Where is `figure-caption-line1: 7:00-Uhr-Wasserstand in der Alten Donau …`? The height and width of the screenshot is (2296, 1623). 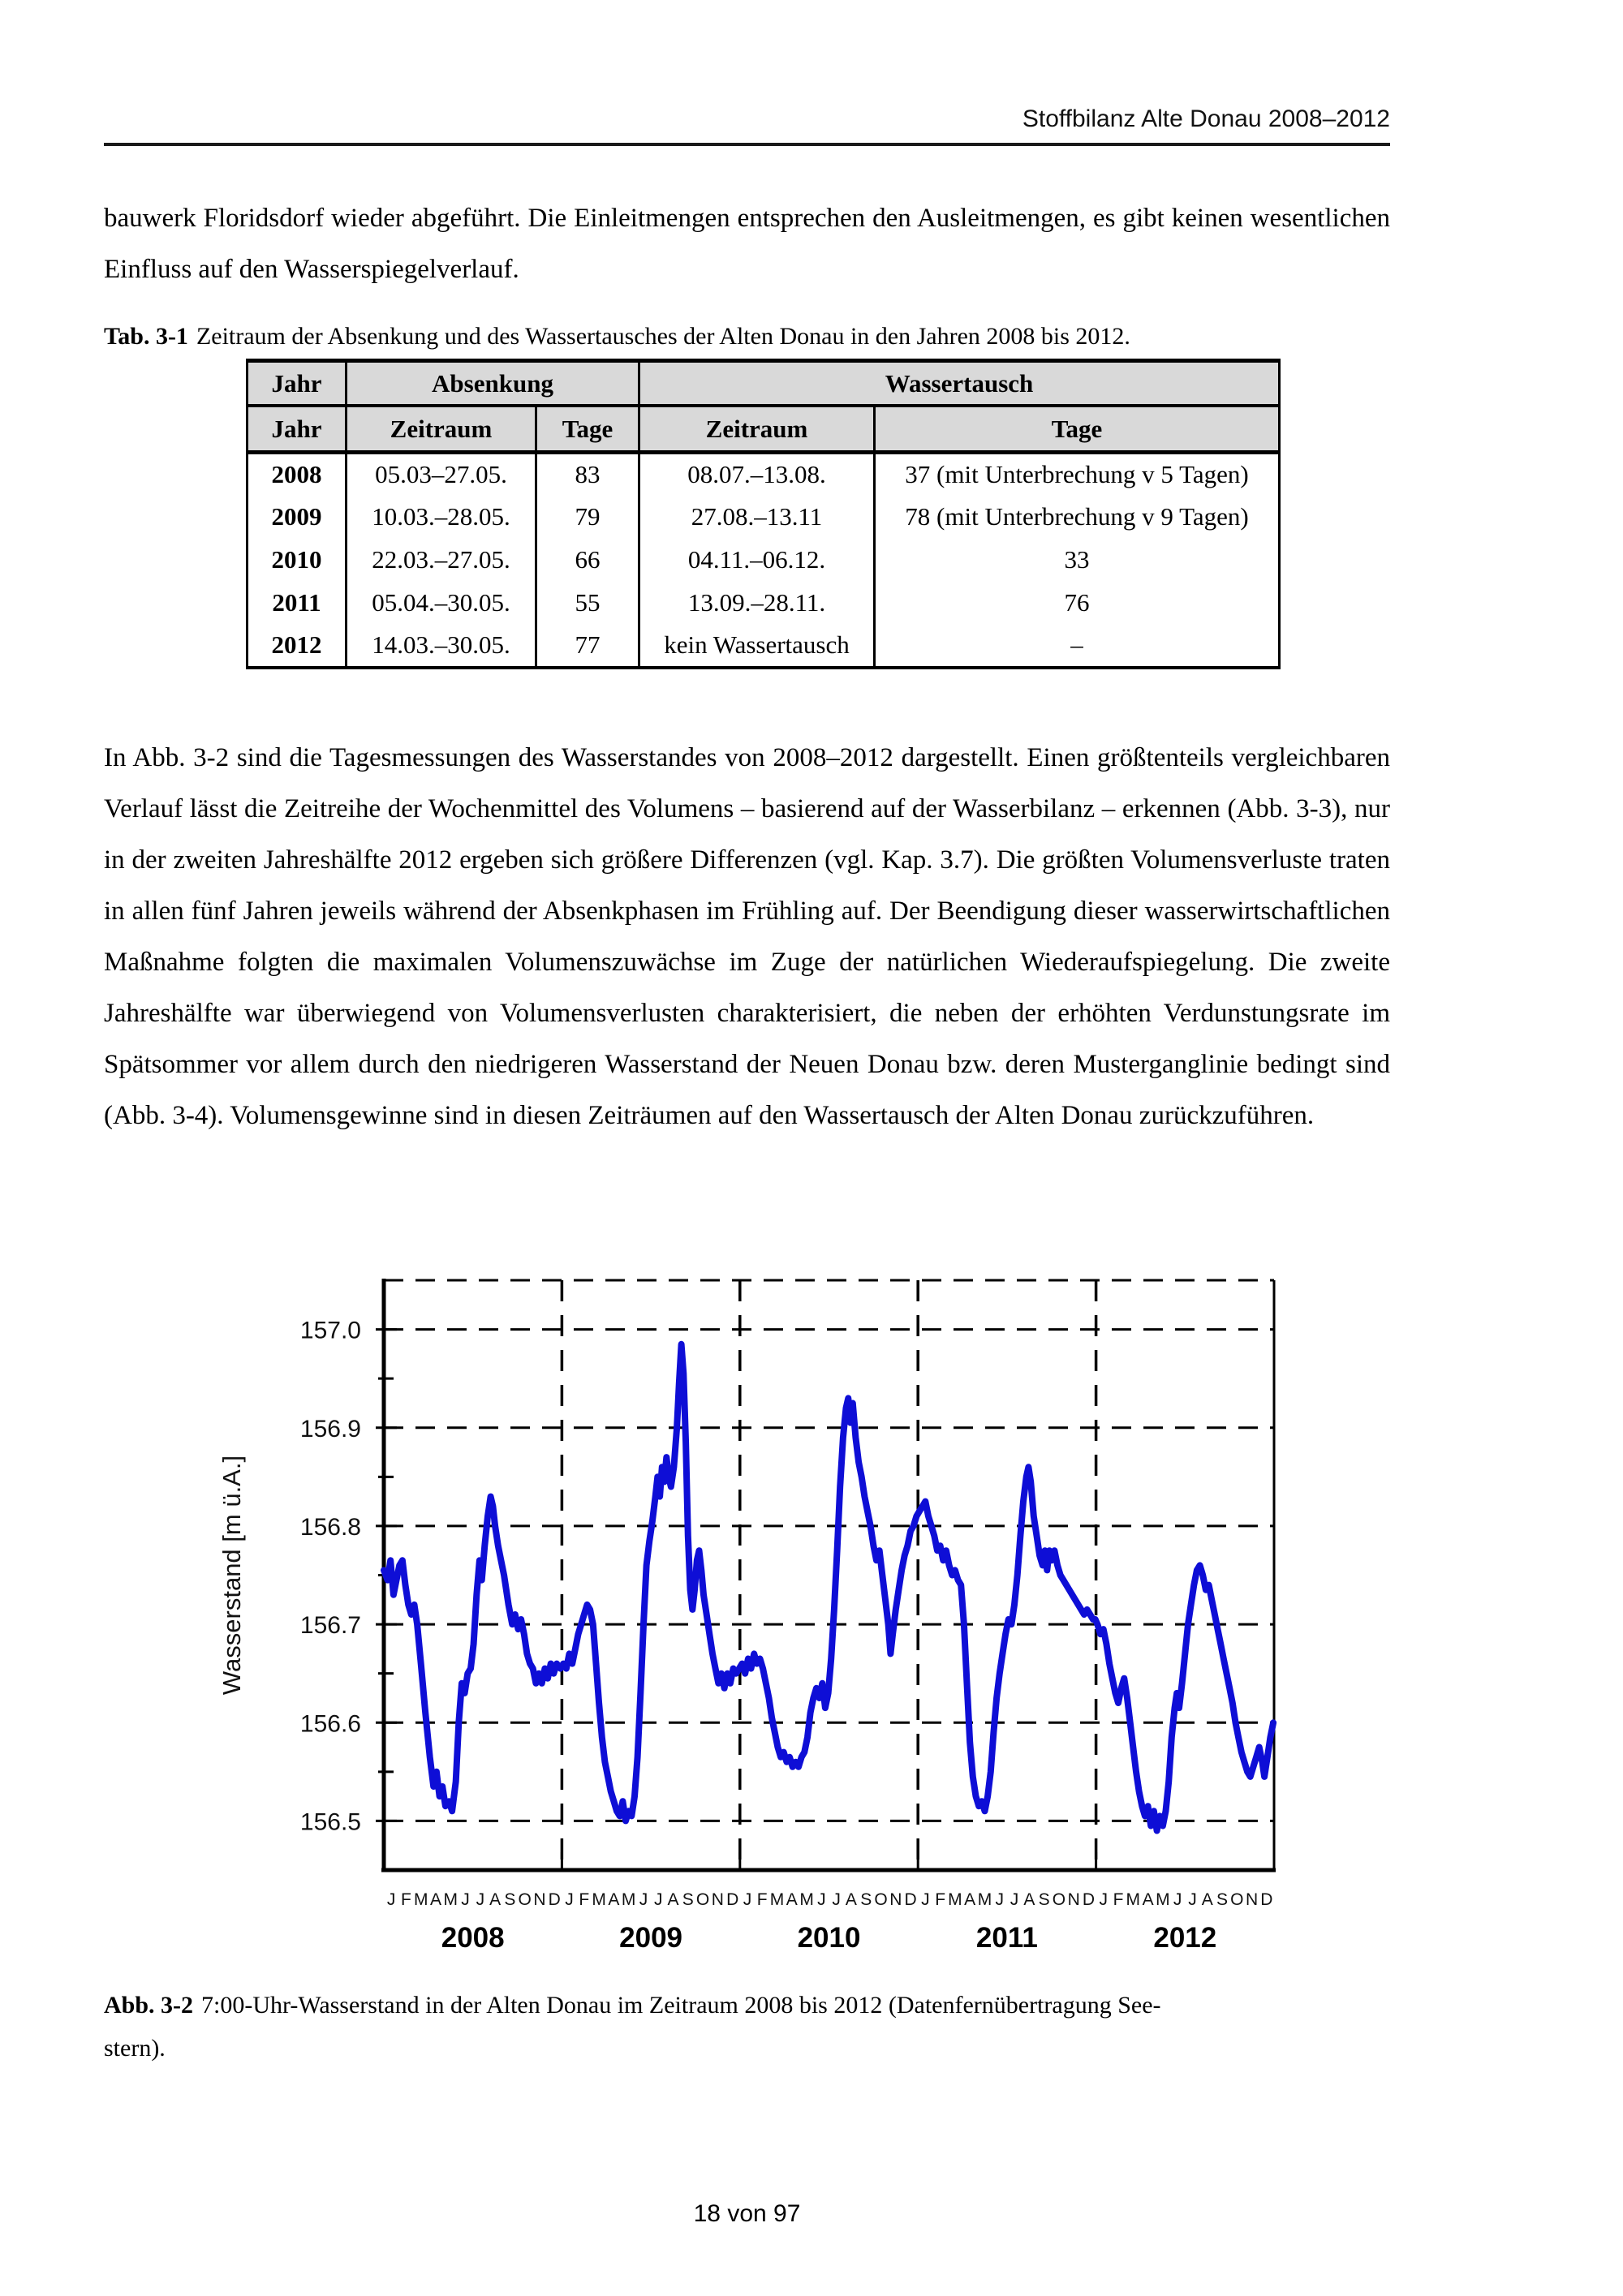 figure-caption-line1: 7:00-Uhr-Wasserstand in der Alten Donau … is located at coordinates (681, 2005).